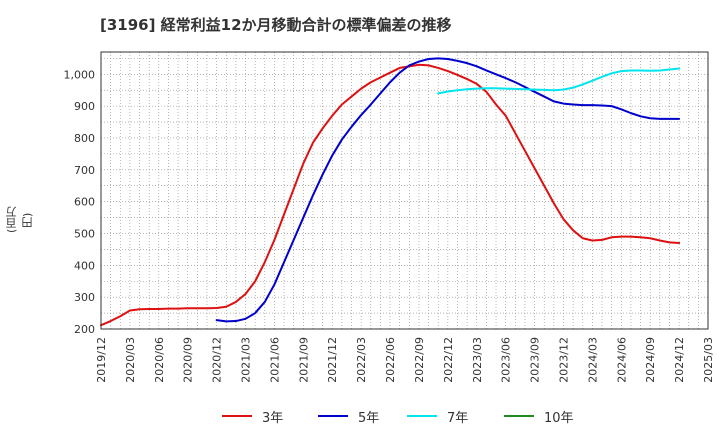 The image size is (720, 440). What do you see at coordinates (80, 74) in the screenshot?
I see `y-tick-label: 1,000` at bounding box center [80, 74].